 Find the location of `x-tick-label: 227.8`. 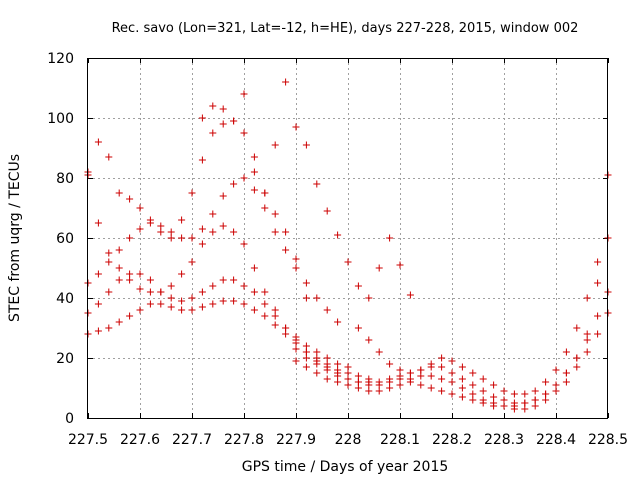

x-tick-label: 227.8 is located at coordinates (244, 440).